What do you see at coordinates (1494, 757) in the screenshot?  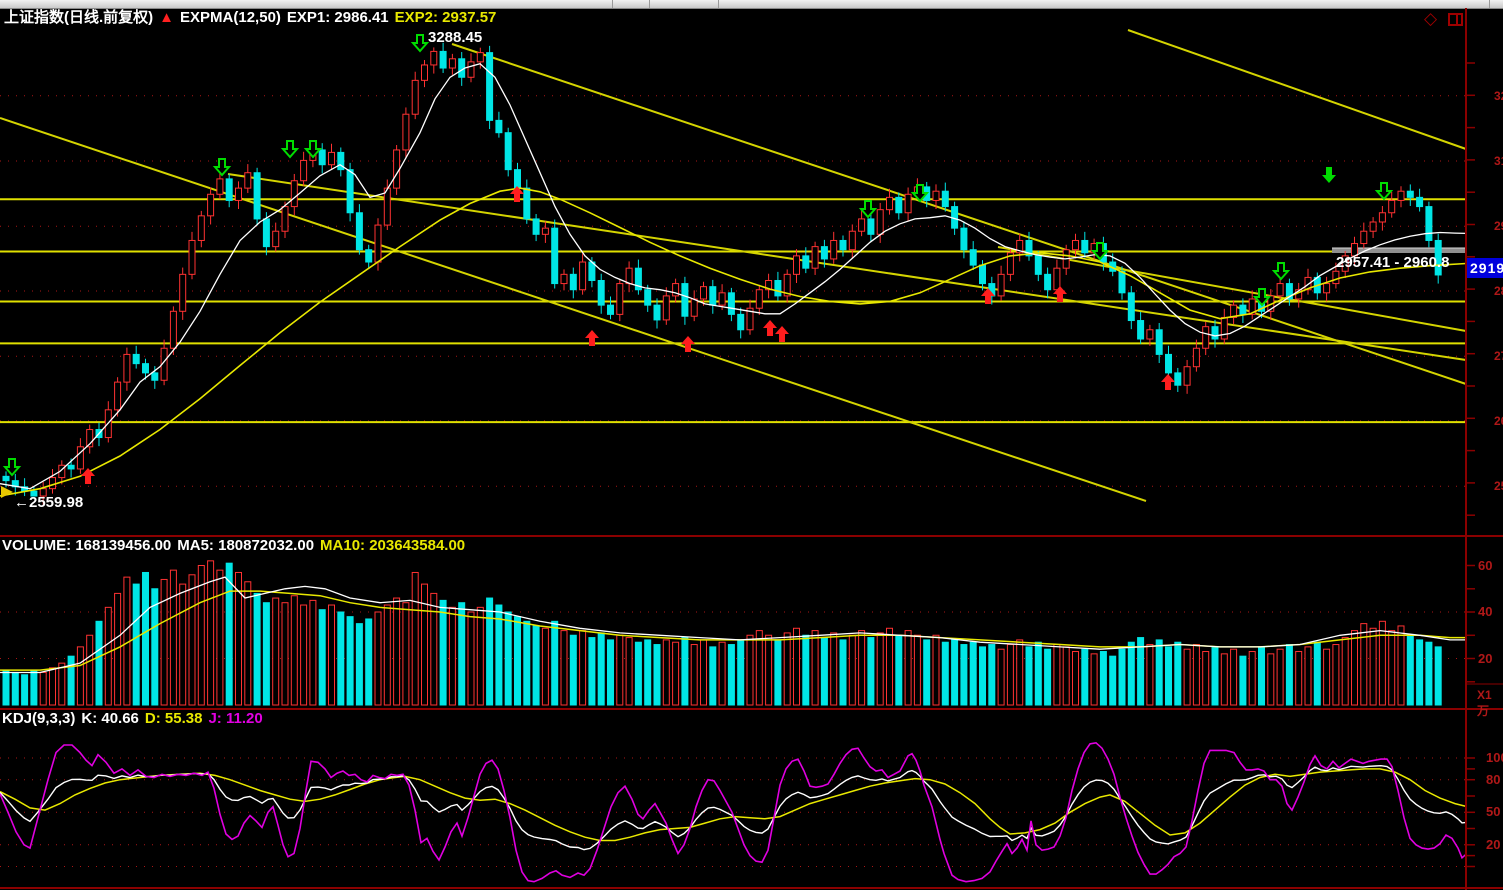 I see `kdj-axis-label: 100` at bounding box center [1494, 757].